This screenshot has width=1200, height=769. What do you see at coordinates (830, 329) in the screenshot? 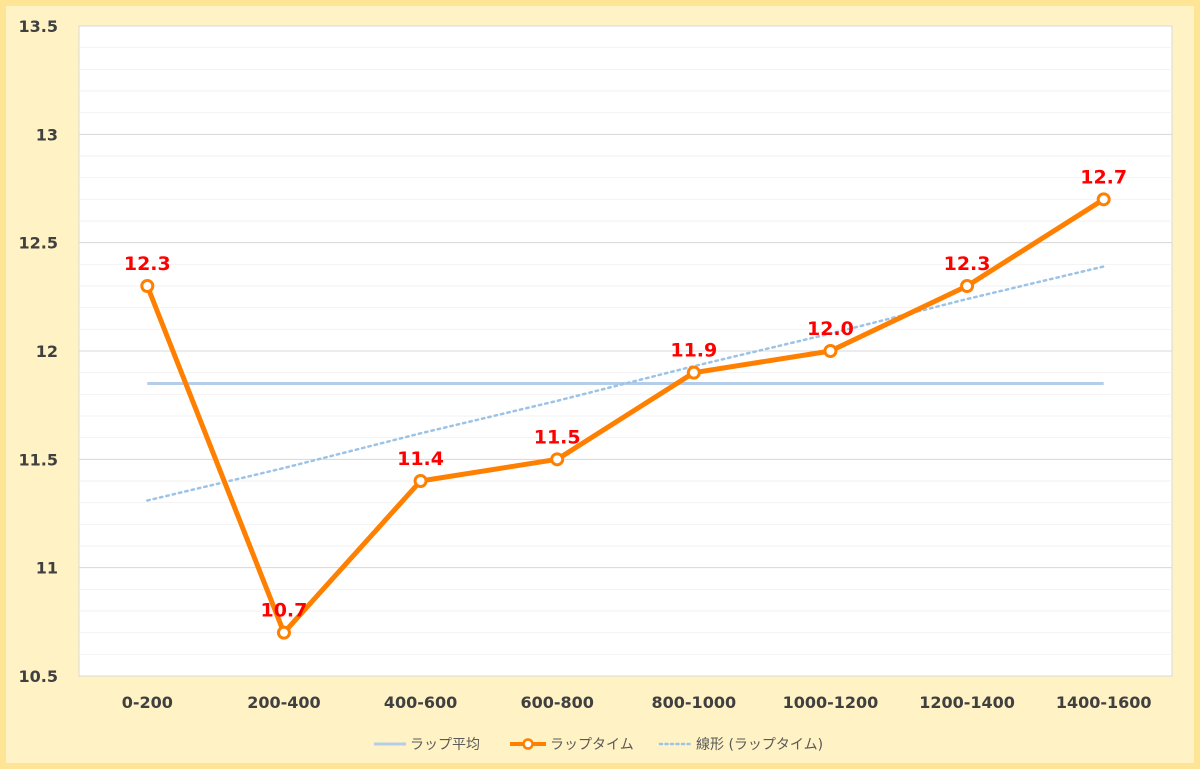
I see `data-label: 12.0` at bounding box center [830, 329].